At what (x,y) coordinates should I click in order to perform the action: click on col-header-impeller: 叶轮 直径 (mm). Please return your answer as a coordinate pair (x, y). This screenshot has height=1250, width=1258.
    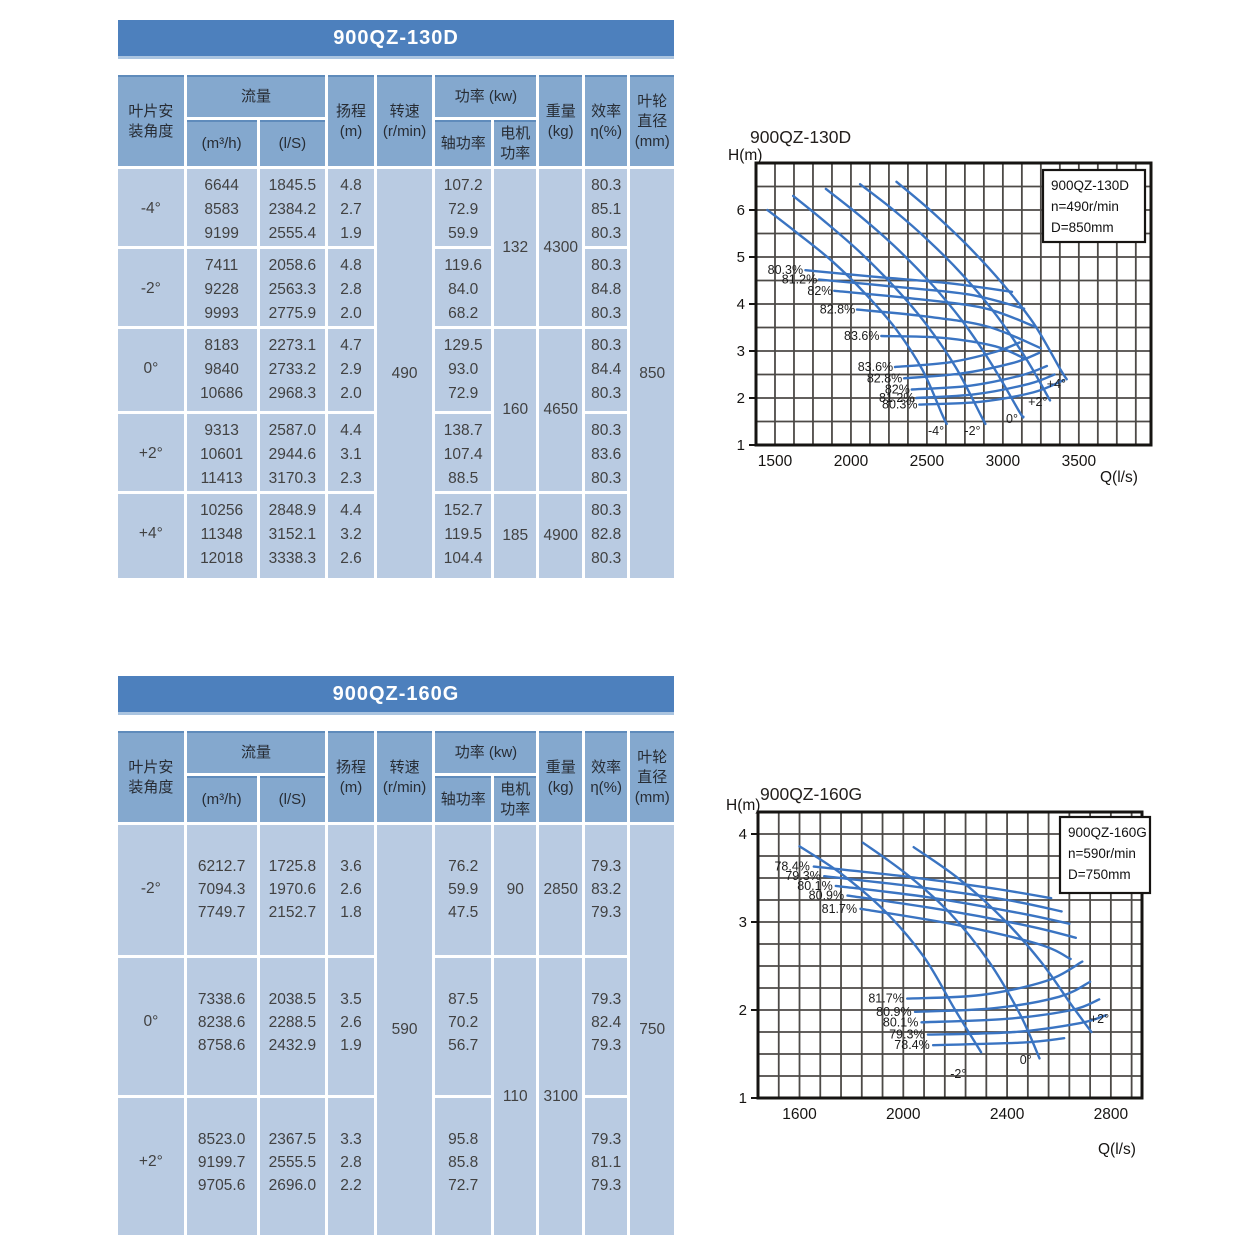
    Looking at the image, I should click on (652, 776).